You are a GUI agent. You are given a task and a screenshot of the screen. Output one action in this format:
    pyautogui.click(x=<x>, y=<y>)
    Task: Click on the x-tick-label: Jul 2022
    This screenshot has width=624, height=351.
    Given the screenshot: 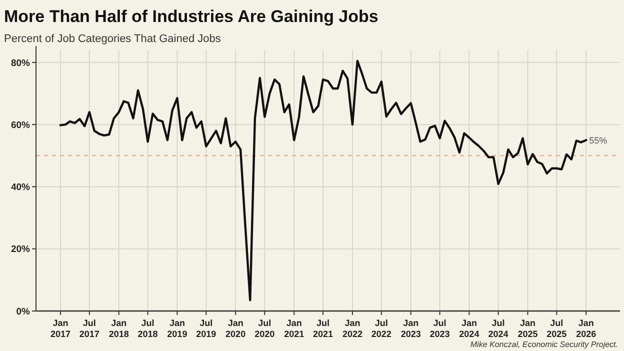 What is the action you would take?
    pyautogui.click(x=381, y=328)
    